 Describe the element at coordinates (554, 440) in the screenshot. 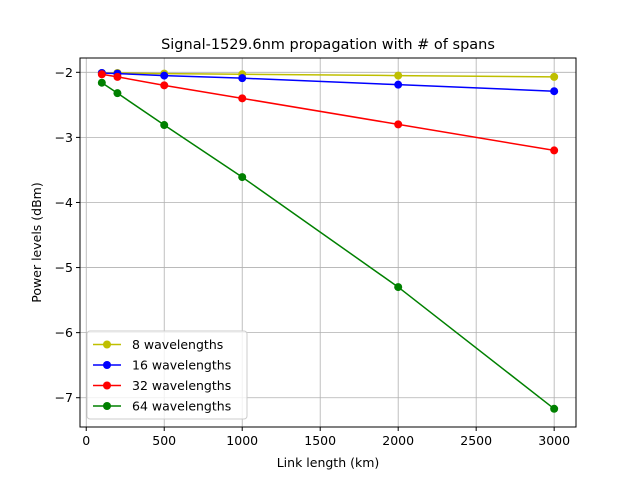

I see `x-tick-label: 3000` at that location.